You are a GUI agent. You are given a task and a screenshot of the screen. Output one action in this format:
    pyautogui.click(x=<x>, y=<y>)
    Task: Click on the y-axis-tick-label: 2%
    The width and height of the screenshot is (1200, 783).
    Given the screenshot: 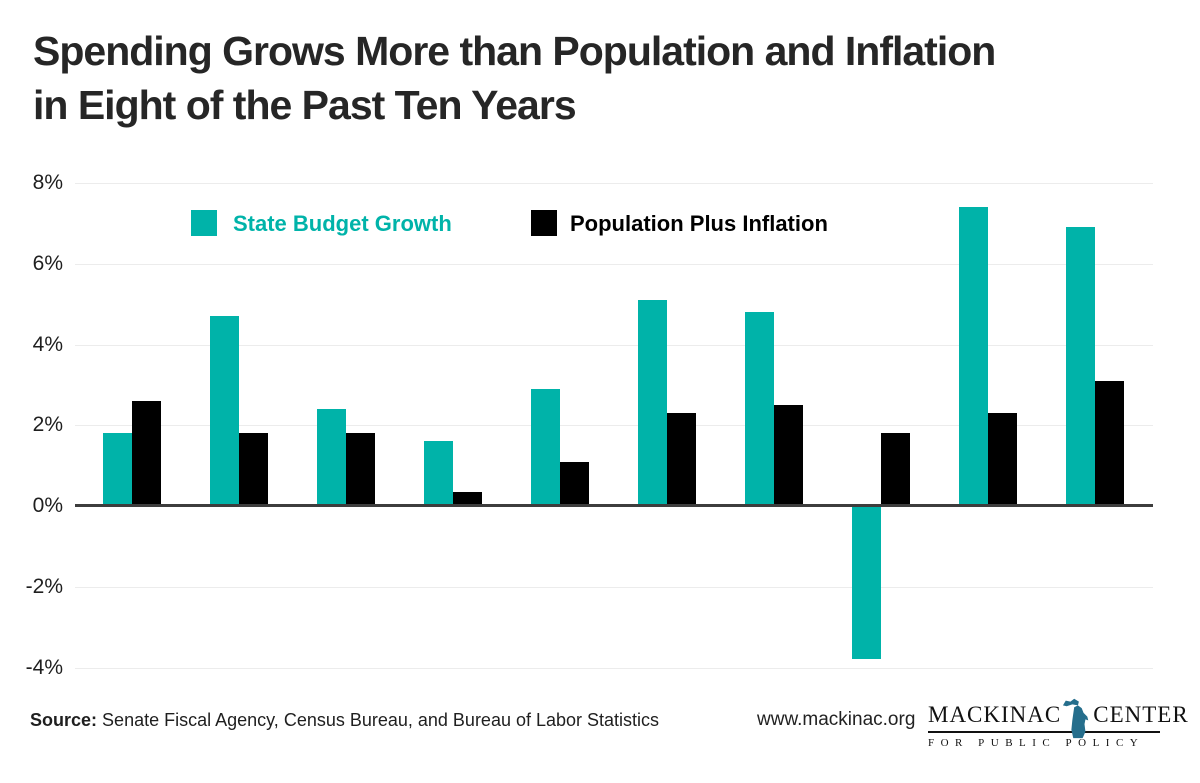 What is the action you would take?
    pyautogui.click(x=47, y=425)
    